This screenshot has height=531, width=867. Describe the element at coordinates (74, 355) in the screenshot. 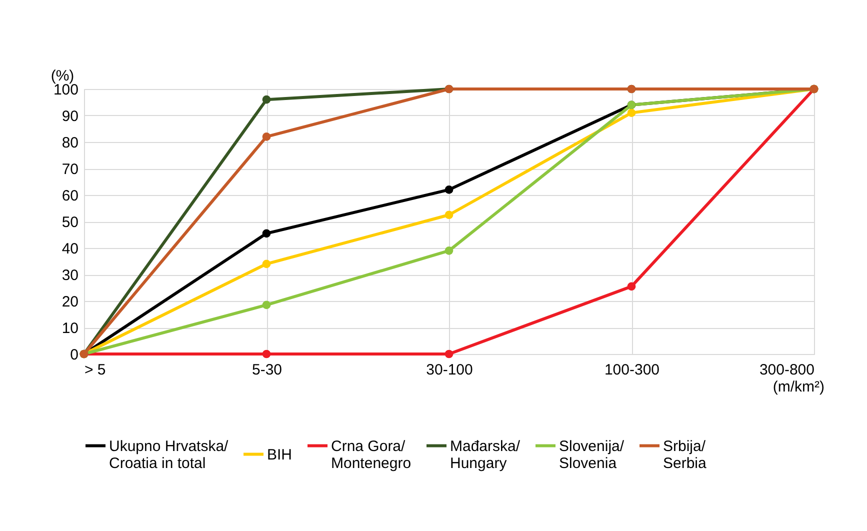

I see `y-tick-label: 0` at that location.